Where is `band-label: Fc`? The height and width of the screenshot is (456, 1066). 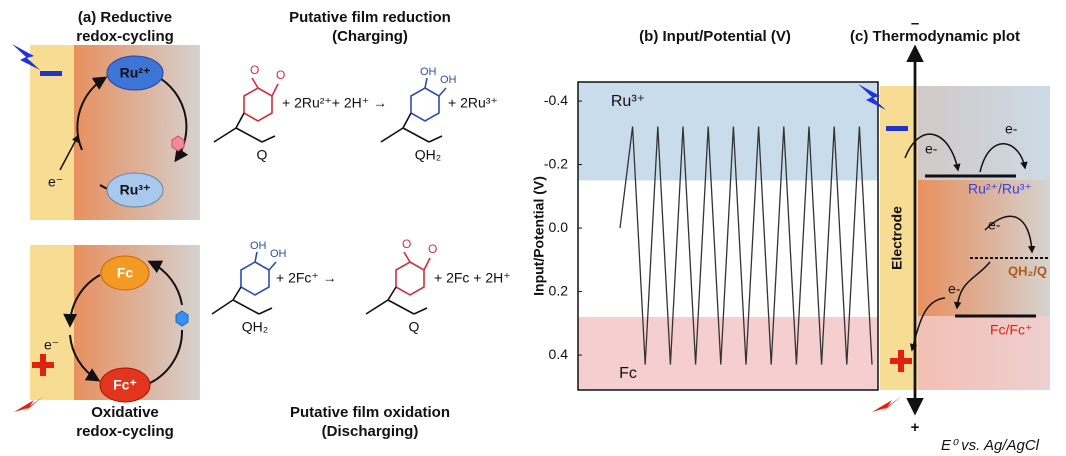
band-label: Fc is located at coordinates (628, 373).